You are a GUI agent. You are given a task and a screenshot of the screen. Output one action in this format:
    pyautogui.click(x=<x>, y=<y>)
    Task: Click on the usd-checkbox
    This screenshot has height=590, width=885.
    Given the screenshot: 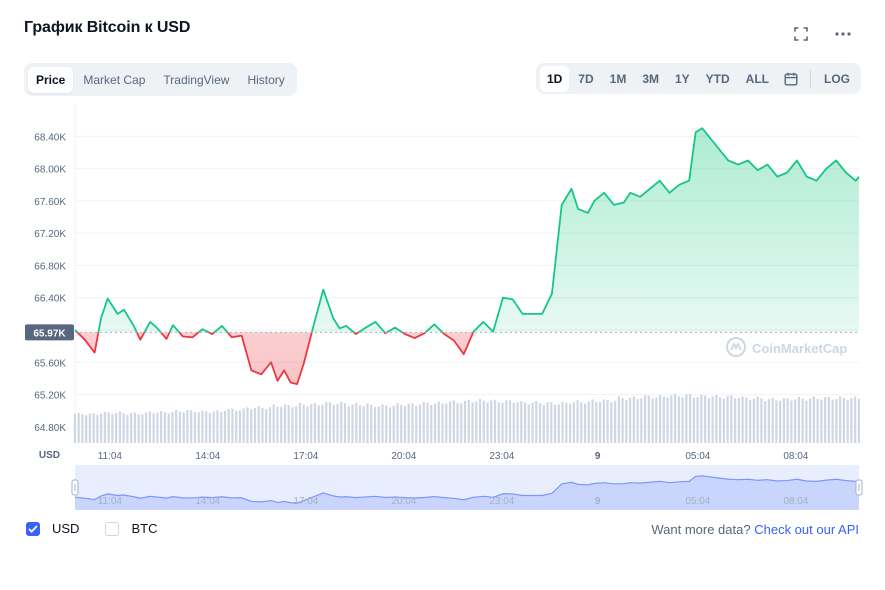 What is the action you would take?
    pyautogui.click(x=33, y=528)
    